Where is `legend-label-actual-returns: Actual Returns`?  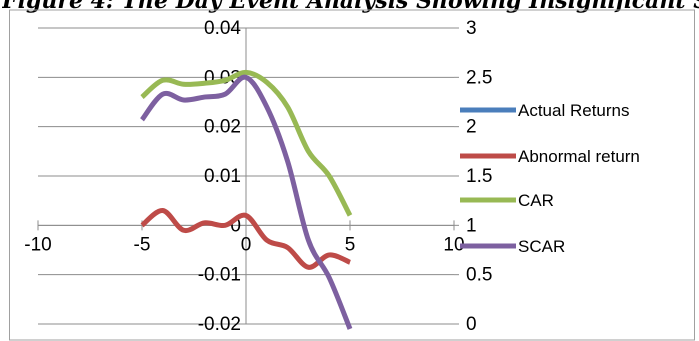 legend-label-actual-returns: Actual Returns is located at coordinates (574, 110).